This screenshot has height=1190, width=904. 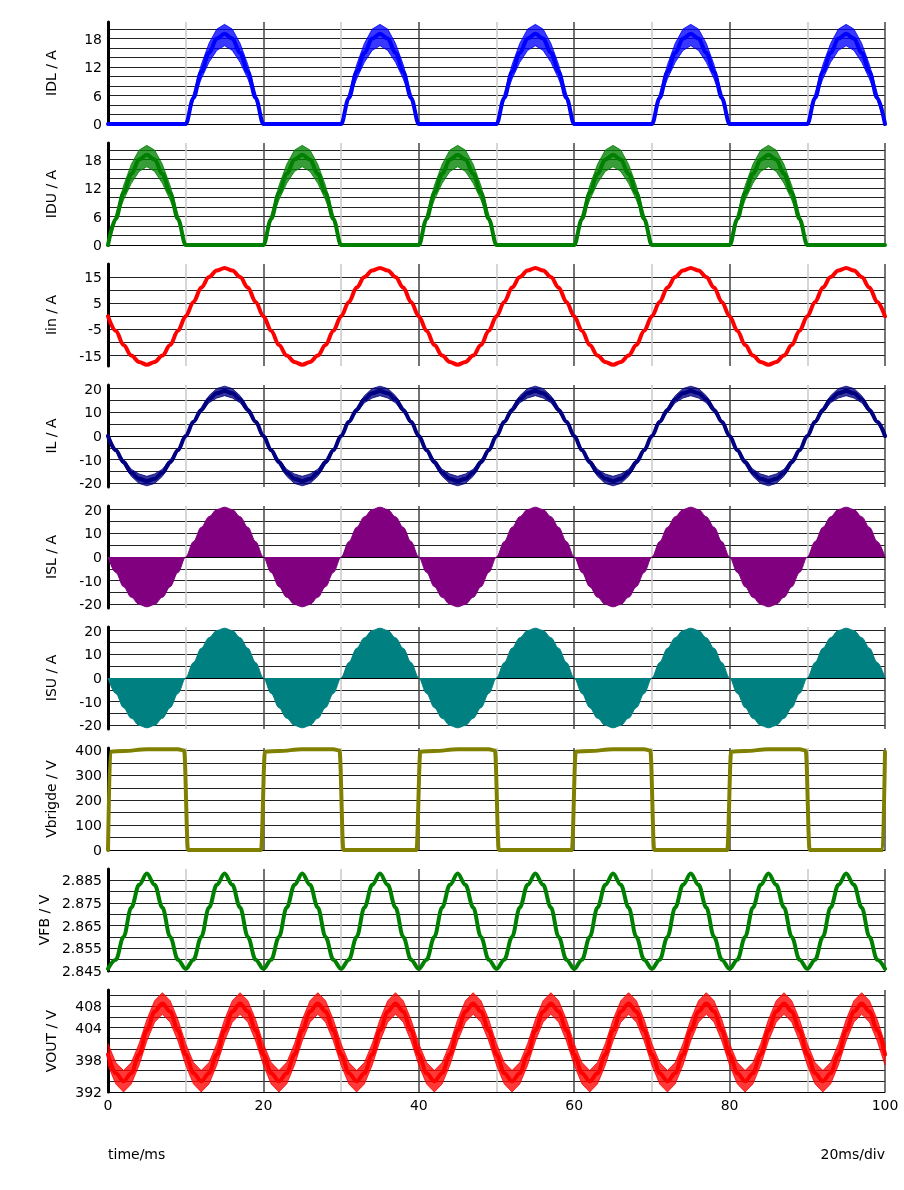 What do you see at coordinates (51, 678) in the screenshot?
I see `y-axis-title: ISU / A` at bounding box center [51, 678].